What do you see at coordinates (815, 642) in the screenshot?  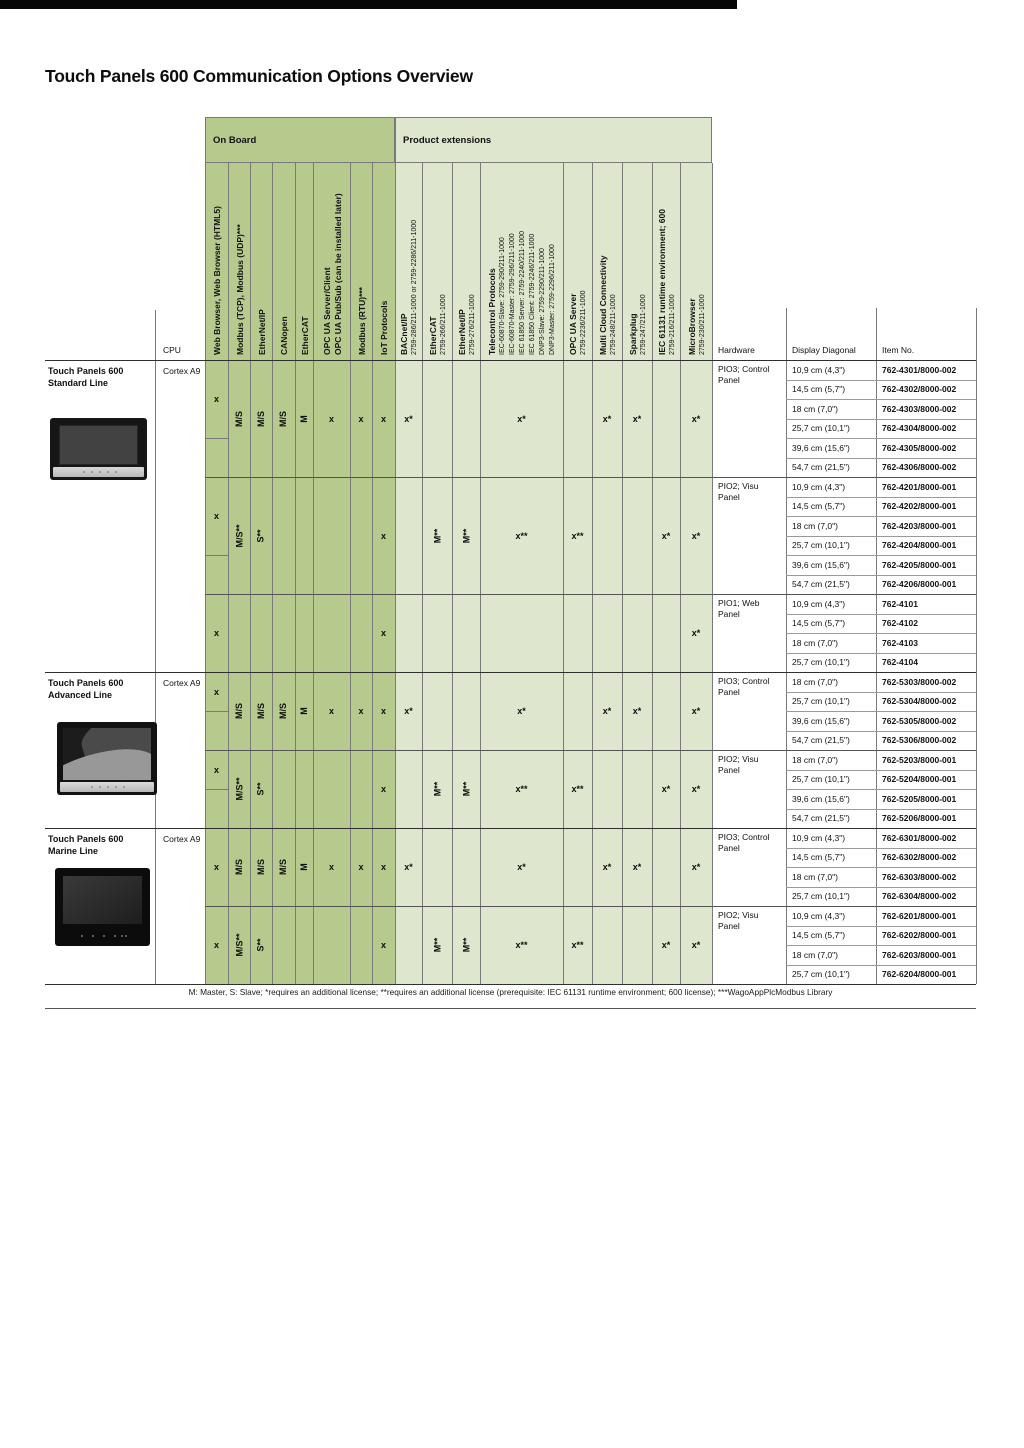 I see `display-diagonal-cell: 18 cm (7,0")` at bounding box center [815, 642].